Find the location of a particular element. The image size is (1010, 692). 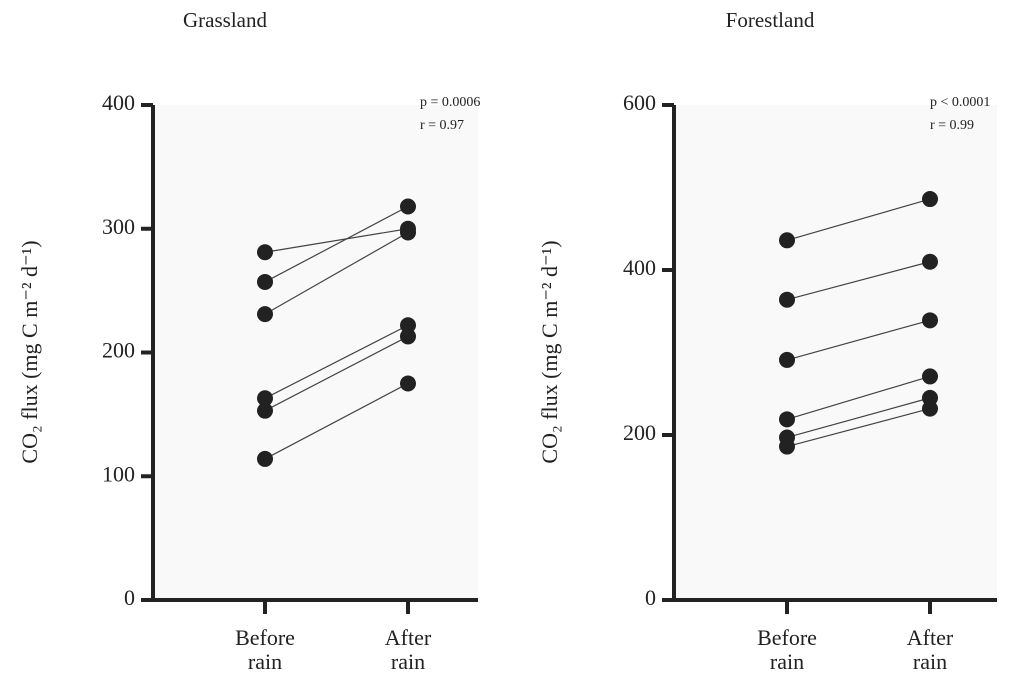

annotation: r = 0.97 is located at coordinates (442, 125).